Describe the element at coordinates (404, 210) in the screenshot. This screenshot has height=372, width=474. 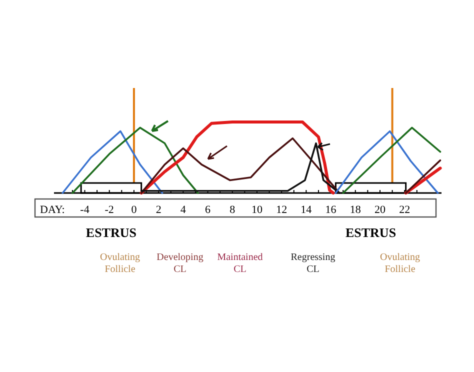
I see `x-tick-label: 22` at that location.